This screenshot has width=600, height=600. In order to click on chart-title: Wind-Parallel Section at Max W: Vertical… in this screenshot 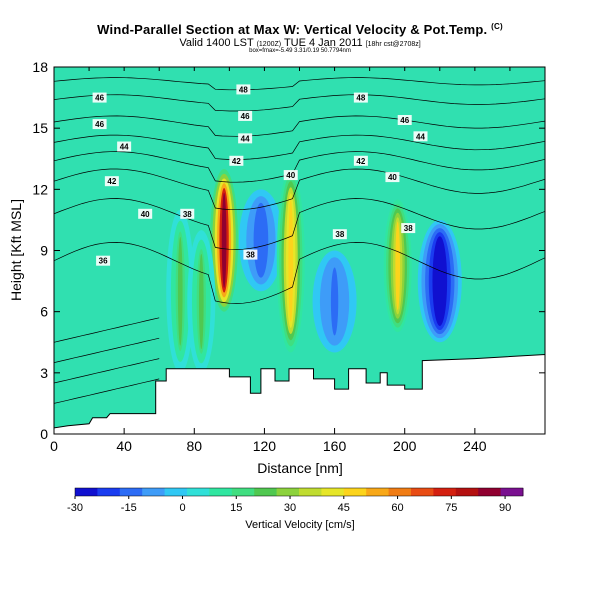, I will do `click(300, 29)`.